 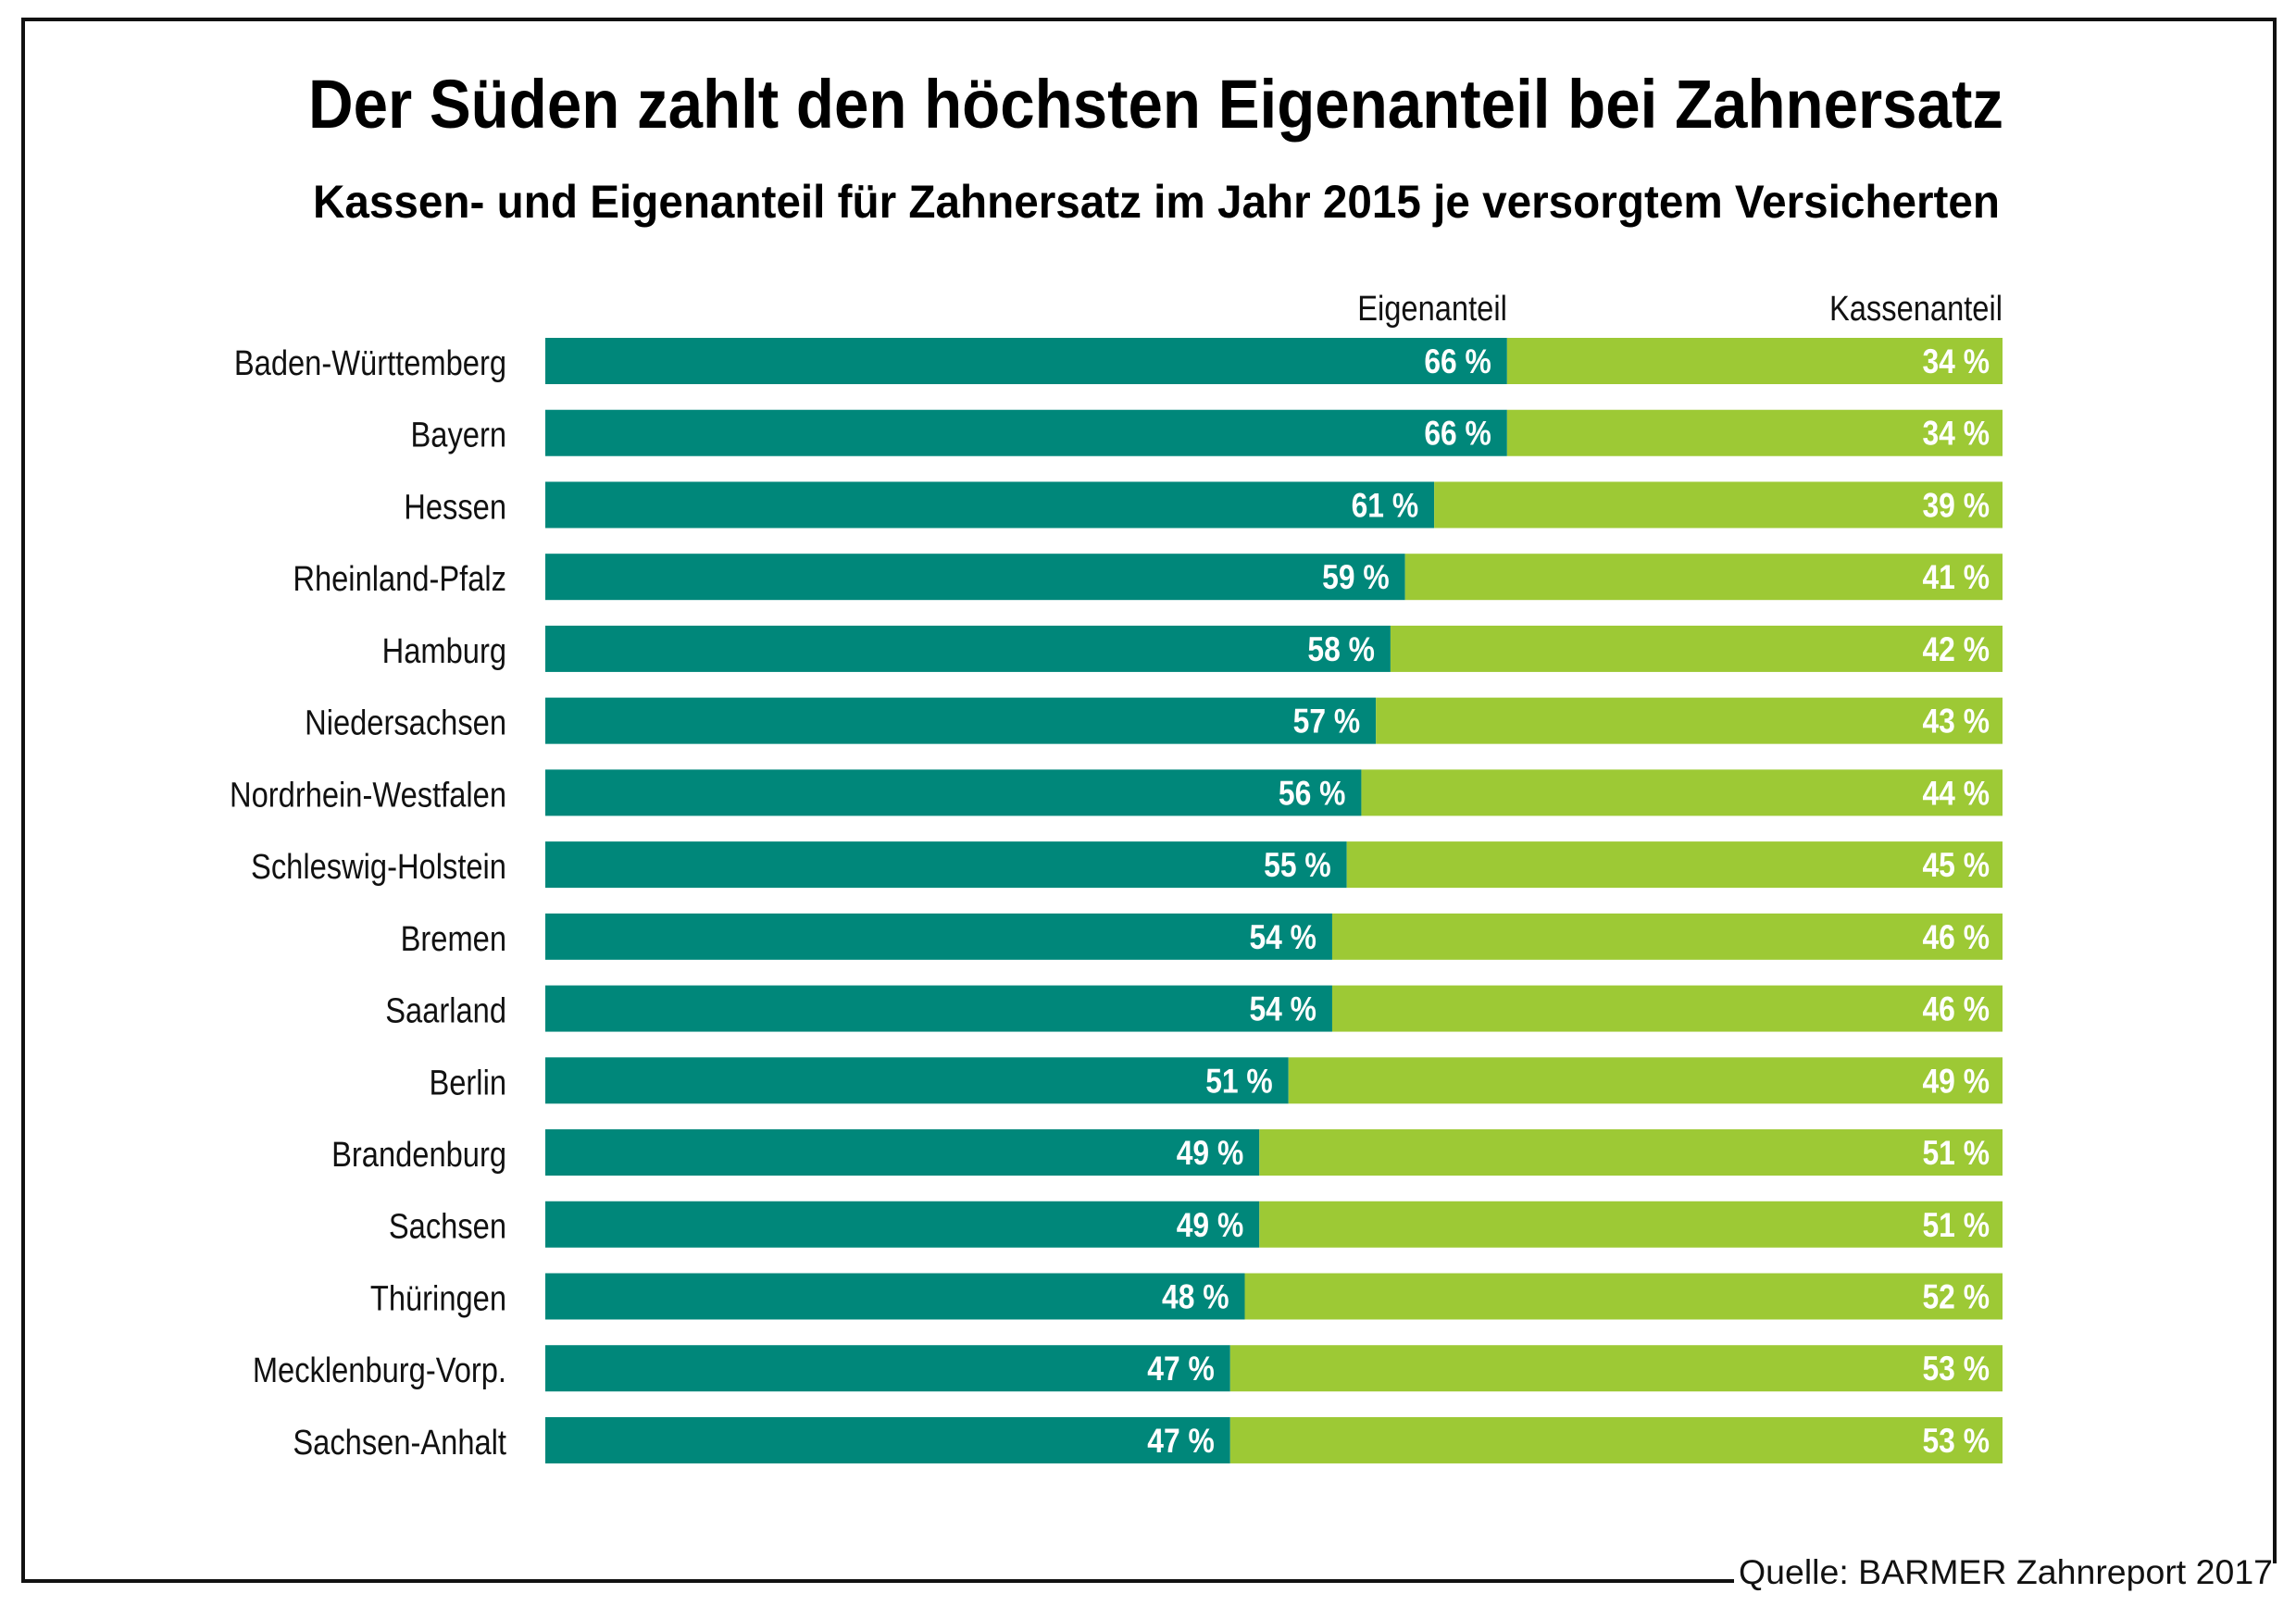 What do you see at coordinates (467, 1083) in the screenshot?
I see `category-label: Berlin` at bounding box center [467, 1083].